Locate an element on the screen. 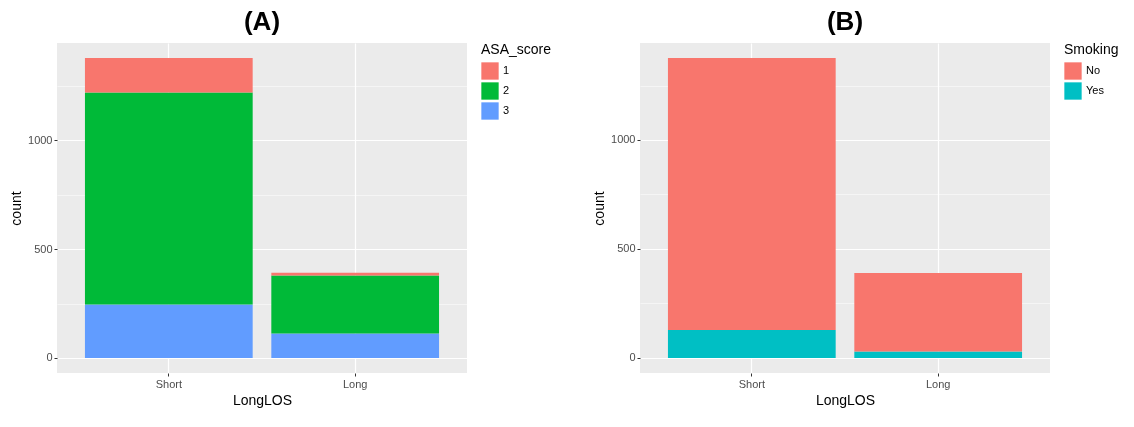 This screenshot has width=1134, height=427. legend-label: 2 is located at coordinates (506, 90).